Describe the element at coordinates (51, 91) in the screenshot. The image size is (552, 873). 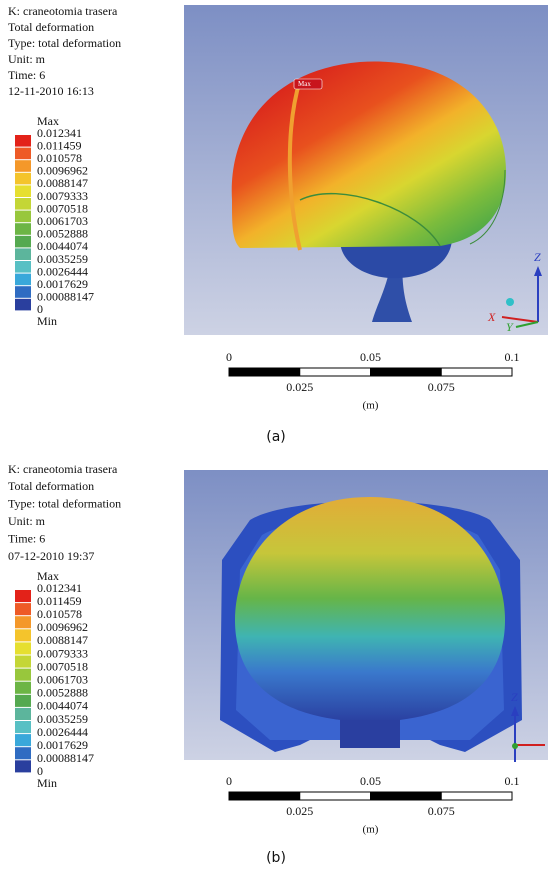
I see `info-line: 12-11-2010 16:13` at that location.